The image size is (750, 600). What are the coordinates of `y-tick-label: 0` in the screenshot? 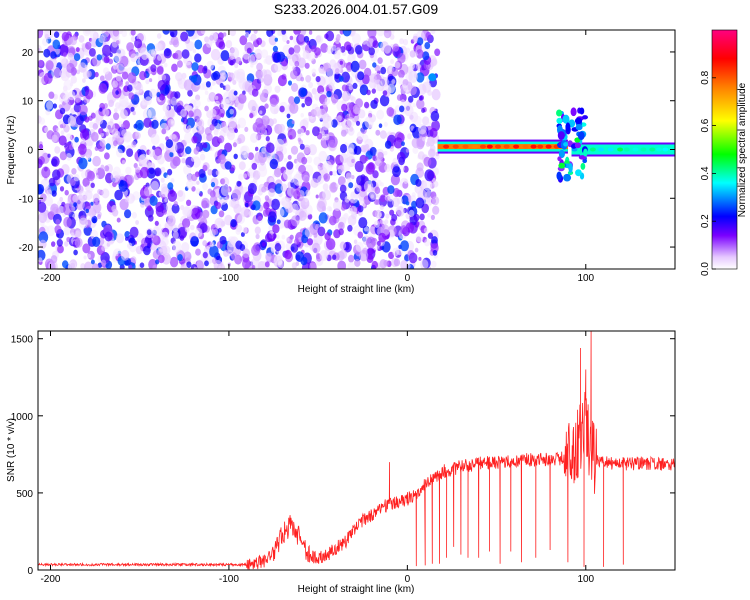 It's located at (30, 151).